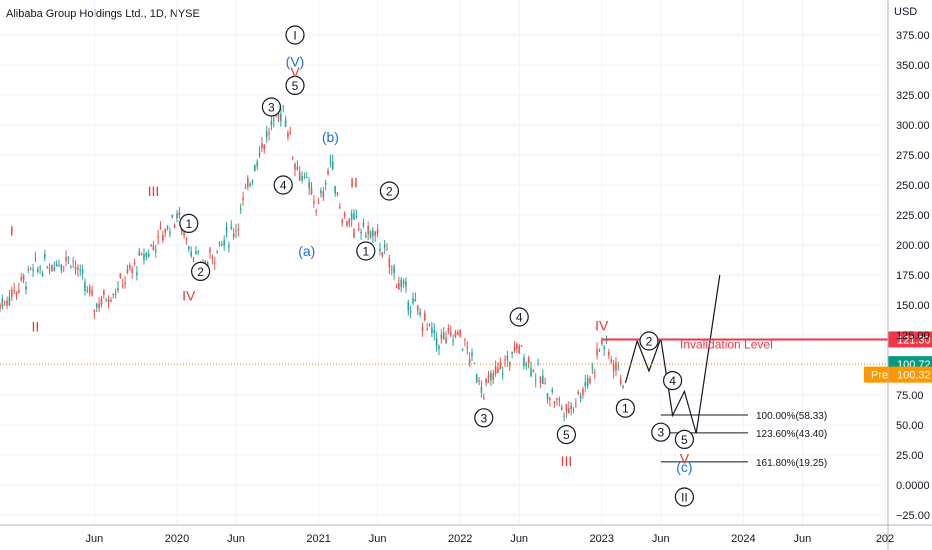 The image size is (932, 550). I want to click on y-tick-label: 225.00, so click(913, 216).